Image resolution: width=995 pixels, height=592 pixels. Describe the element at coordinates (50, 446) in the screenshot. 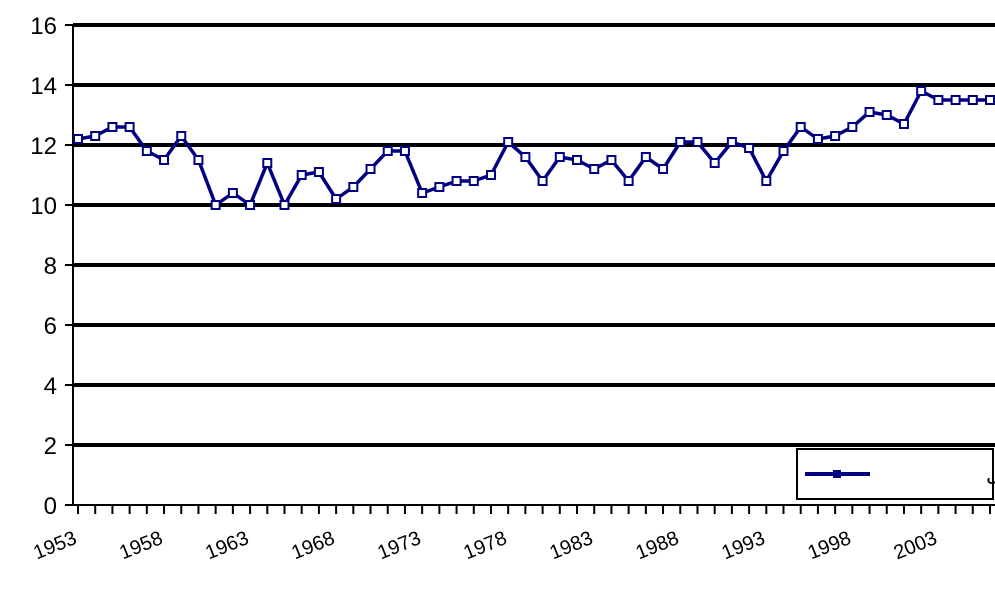

I see `y-tick-label: 2` at that location.